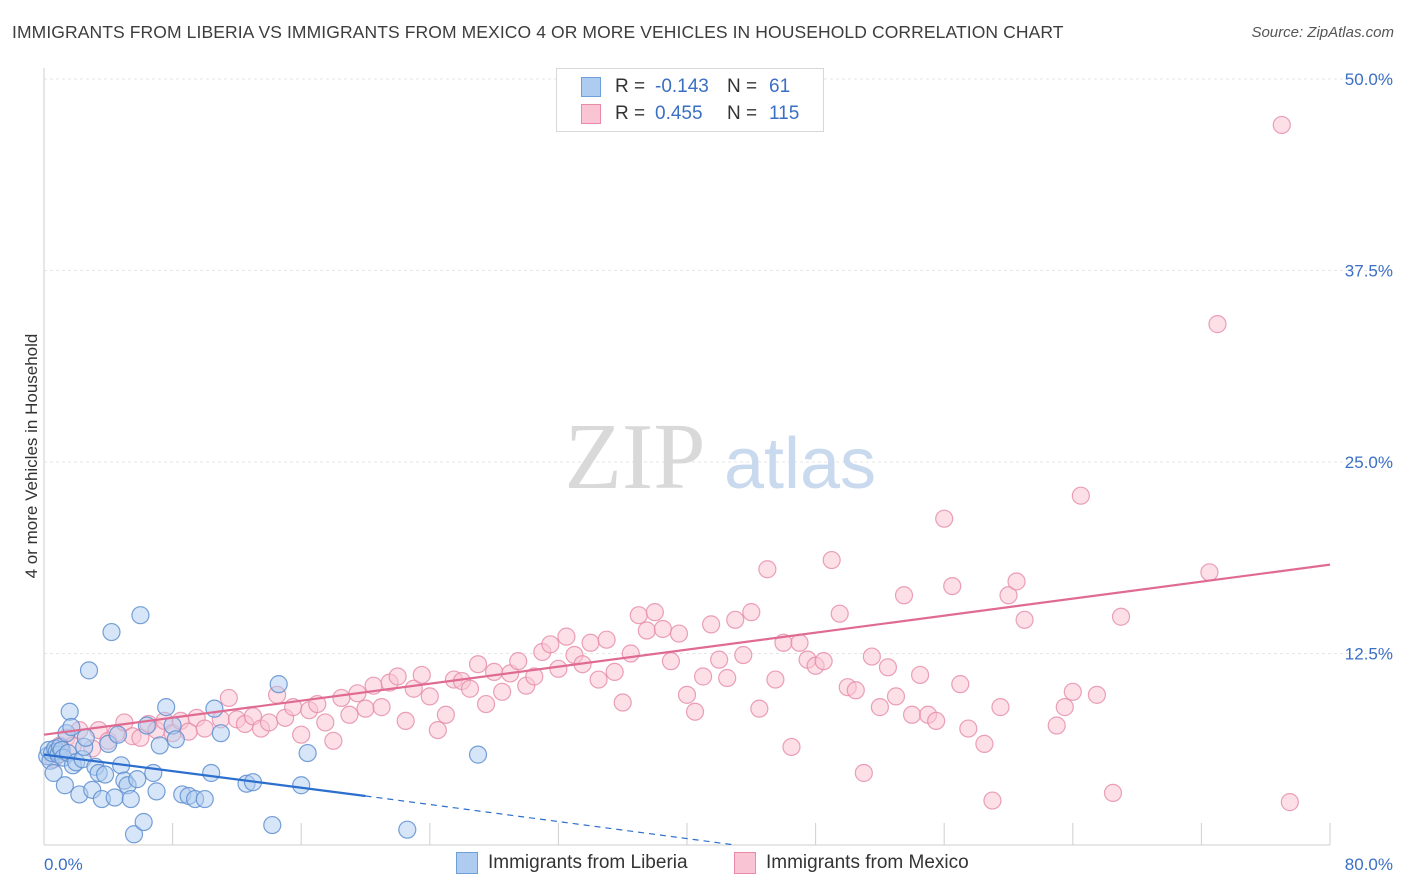  Describe the element at coordinates (1369, 79) in the screenshot. I see `y-tick-label: 50.0%` at that location.